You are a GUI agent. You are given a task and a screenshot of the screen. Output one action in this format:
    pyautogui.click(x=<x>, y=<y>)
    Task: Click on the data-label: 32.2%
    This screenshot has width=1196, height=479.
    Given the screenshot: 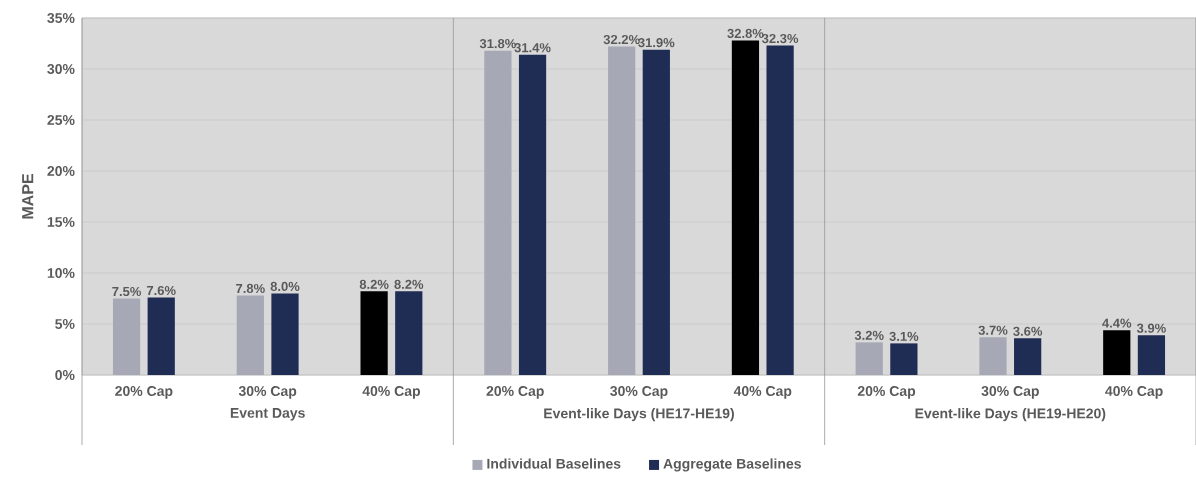 What is the action you would take?
    pyautogui.click(x=621, y=39)
    